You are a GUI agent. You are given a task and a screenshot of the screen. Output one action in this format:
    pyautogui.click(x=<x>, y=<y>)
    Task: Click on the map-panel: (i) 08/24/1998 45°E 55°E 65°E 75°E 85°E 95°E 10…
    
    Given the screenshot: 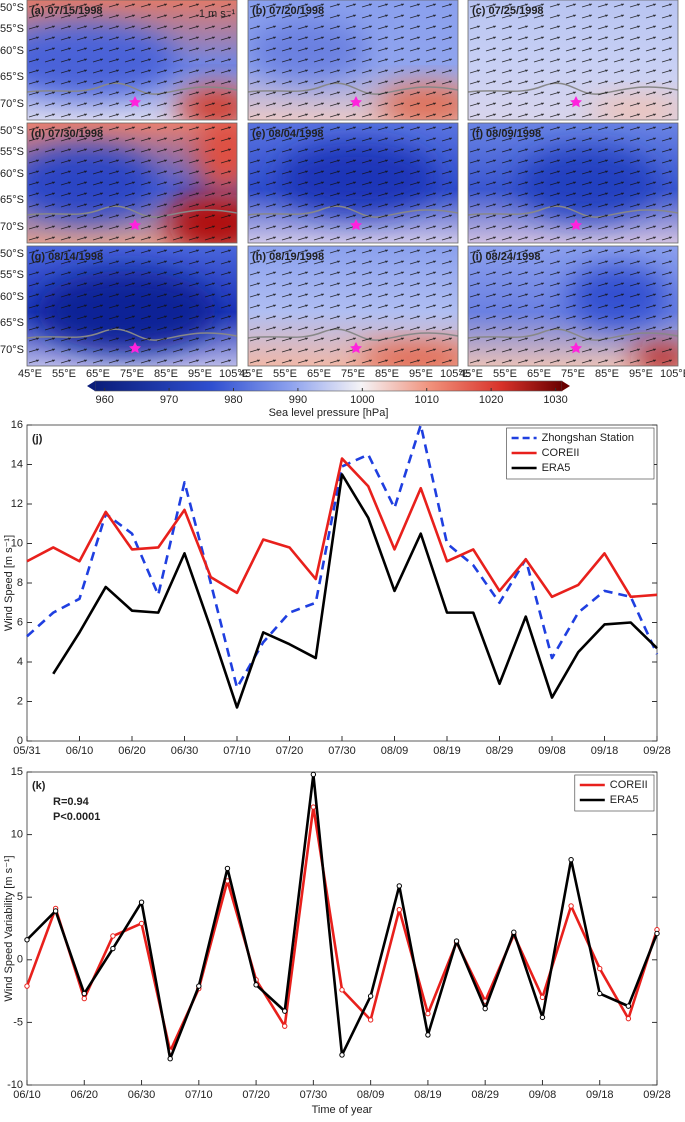 What is the action you would take?
    pyautogui.click(x=572, y=312)
    